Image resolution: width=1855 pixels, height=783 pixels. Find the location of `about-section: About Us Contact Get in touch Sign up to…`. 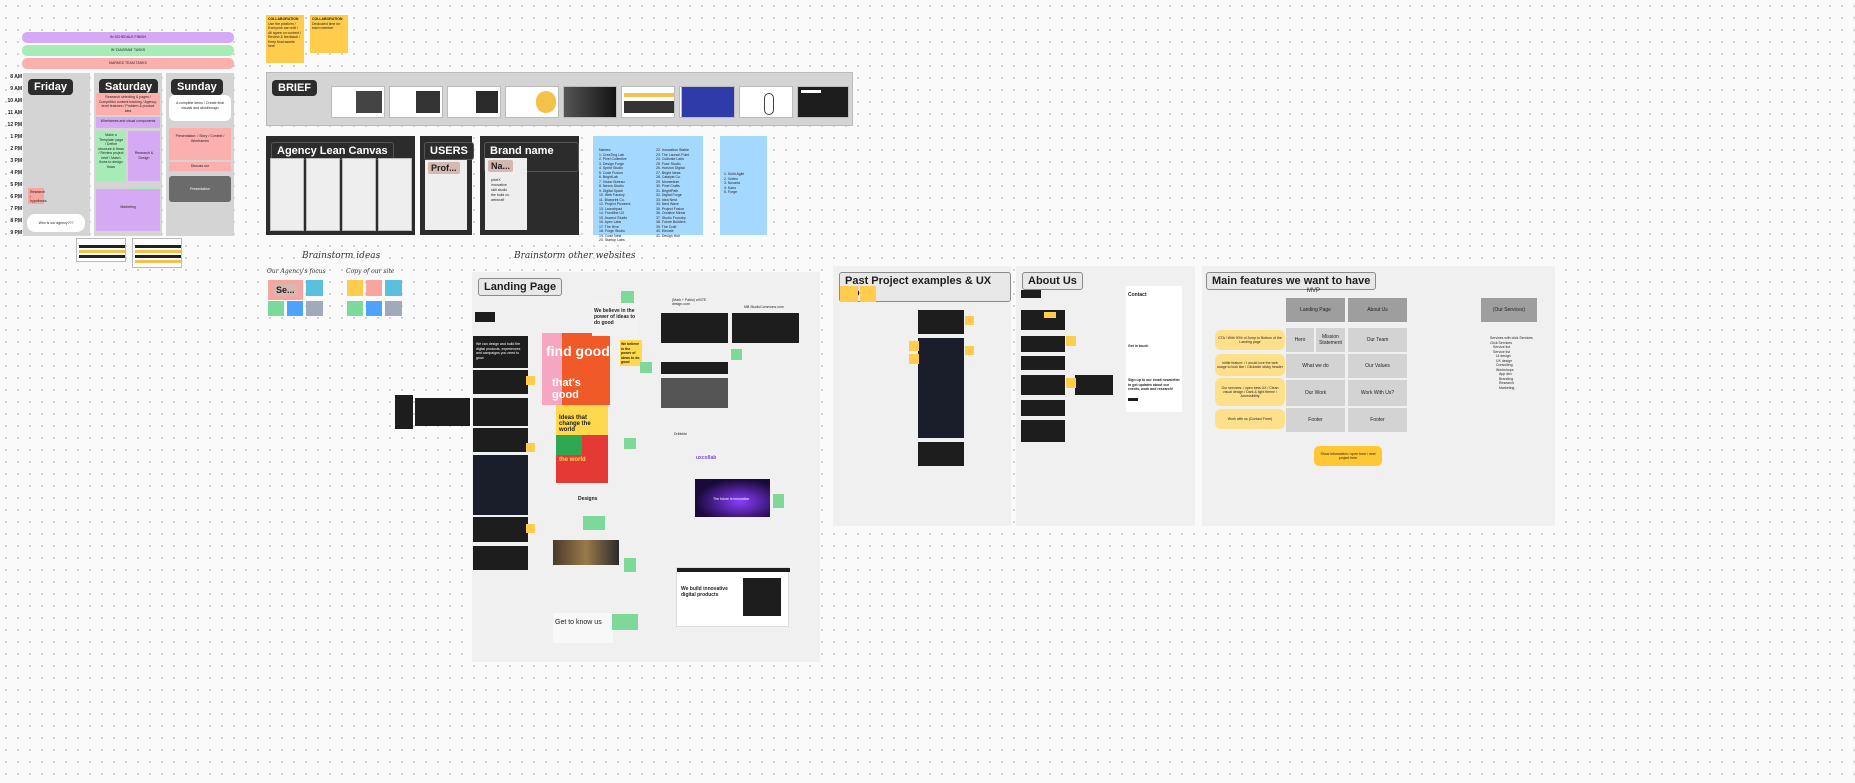

about-section: About Us Contact Get in touch Sign up to… is located at coordinates (1105, 396).